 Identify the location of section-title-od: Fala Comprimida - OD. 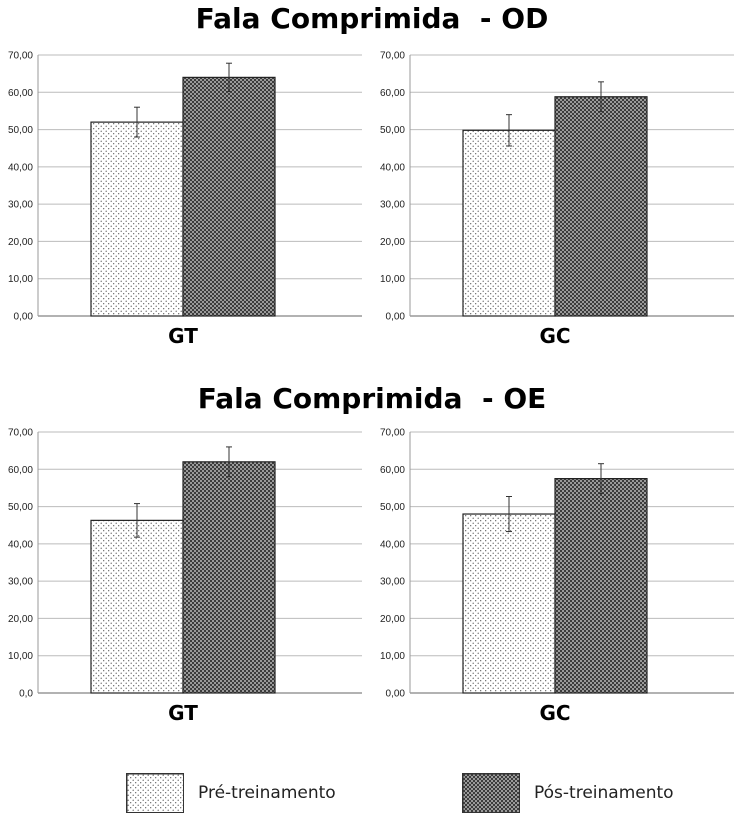
(372, 18).